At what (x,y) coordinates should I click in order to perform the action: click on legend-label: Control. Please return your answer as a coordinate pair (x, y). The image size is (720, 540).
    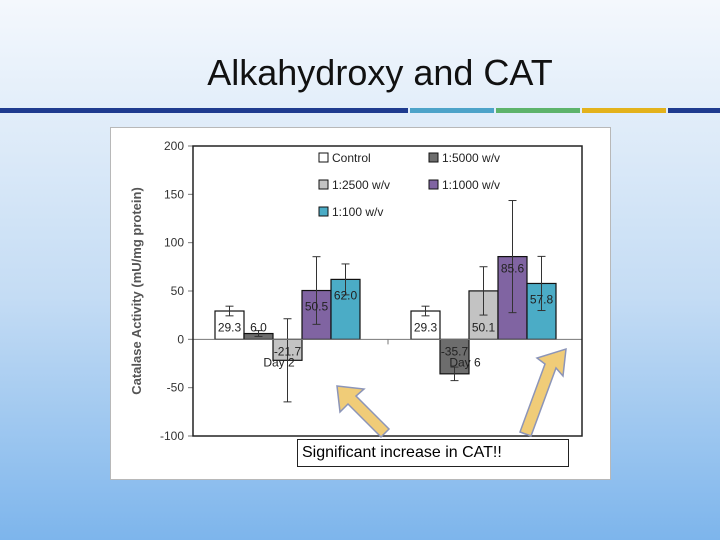
    Looking at the image, I should click on (351, 158).